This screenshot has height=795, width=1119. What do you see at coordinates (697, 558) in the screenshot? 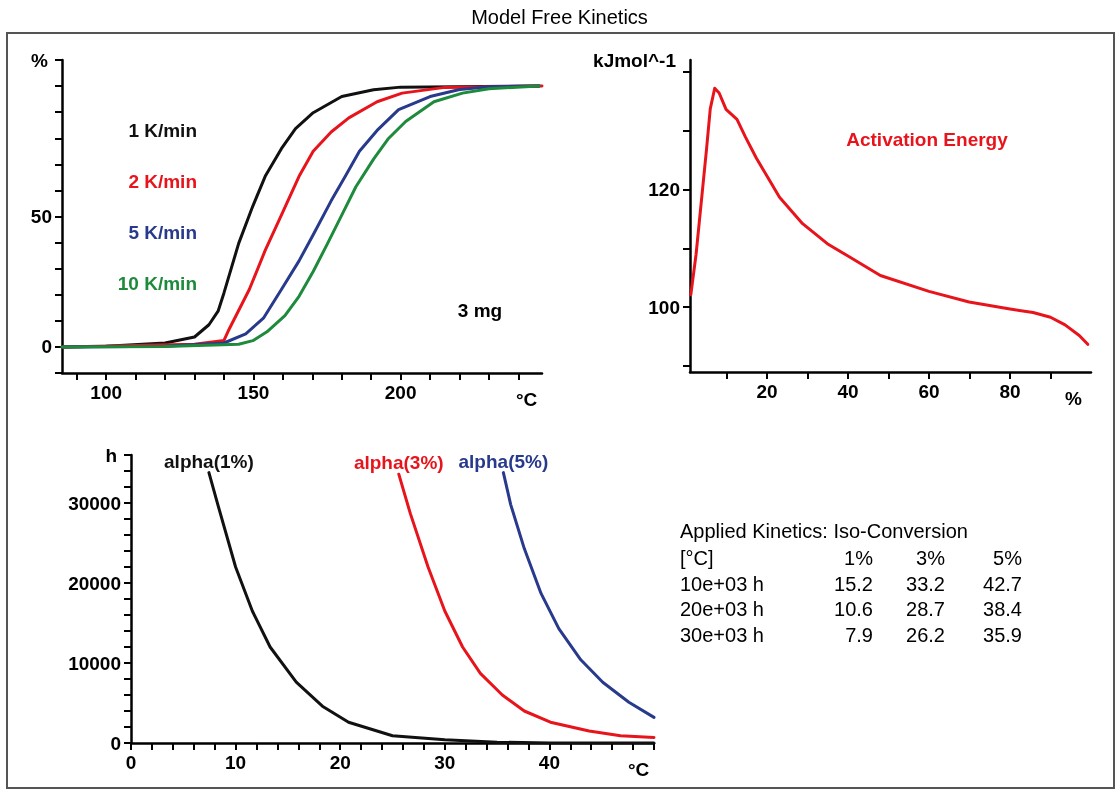
I see `text: [°C]` at bounding box center [697, 558].